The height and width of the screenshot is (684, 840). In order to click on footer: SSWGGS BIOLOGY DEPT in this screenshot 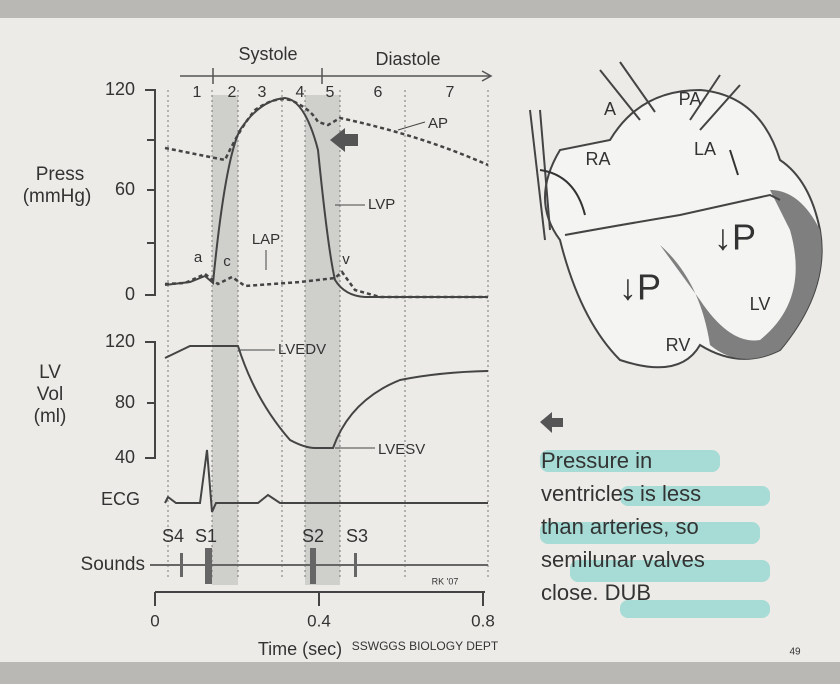, I will do `click(425, 646)`.